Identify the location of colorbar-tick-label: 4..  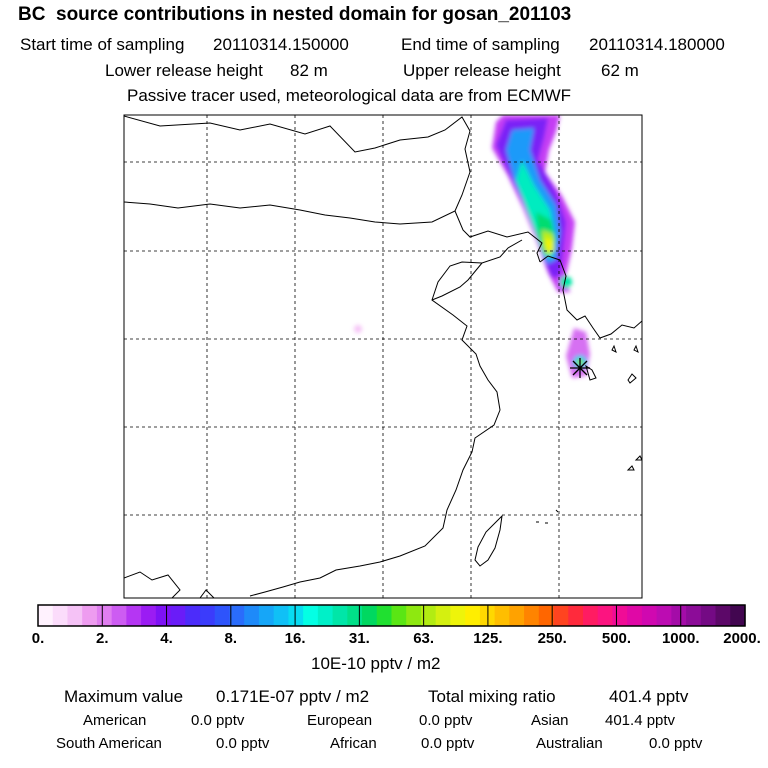
(166, 638).